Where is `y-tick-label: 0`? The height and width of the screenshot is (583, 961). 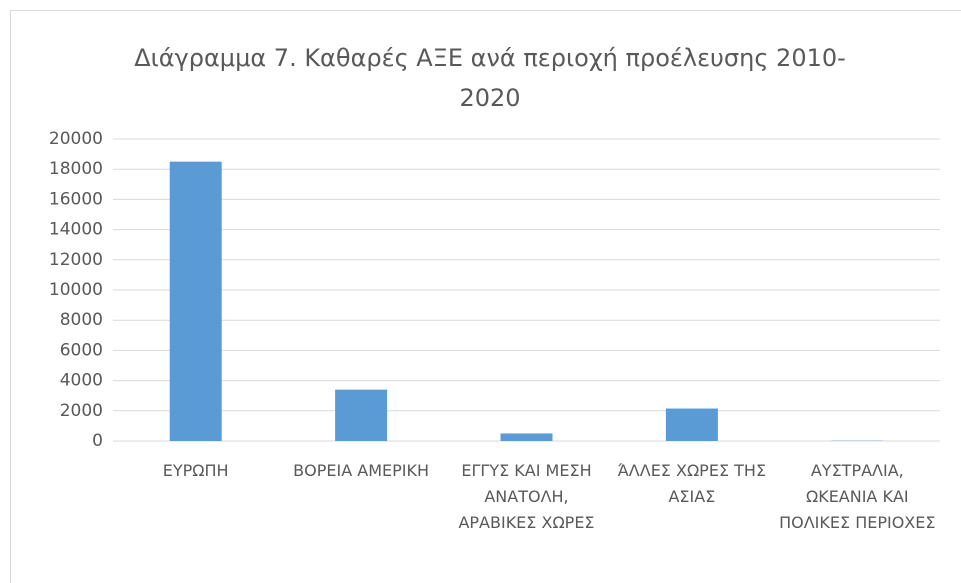
y-tick-label: 0 is located at coordinates (97, 441).